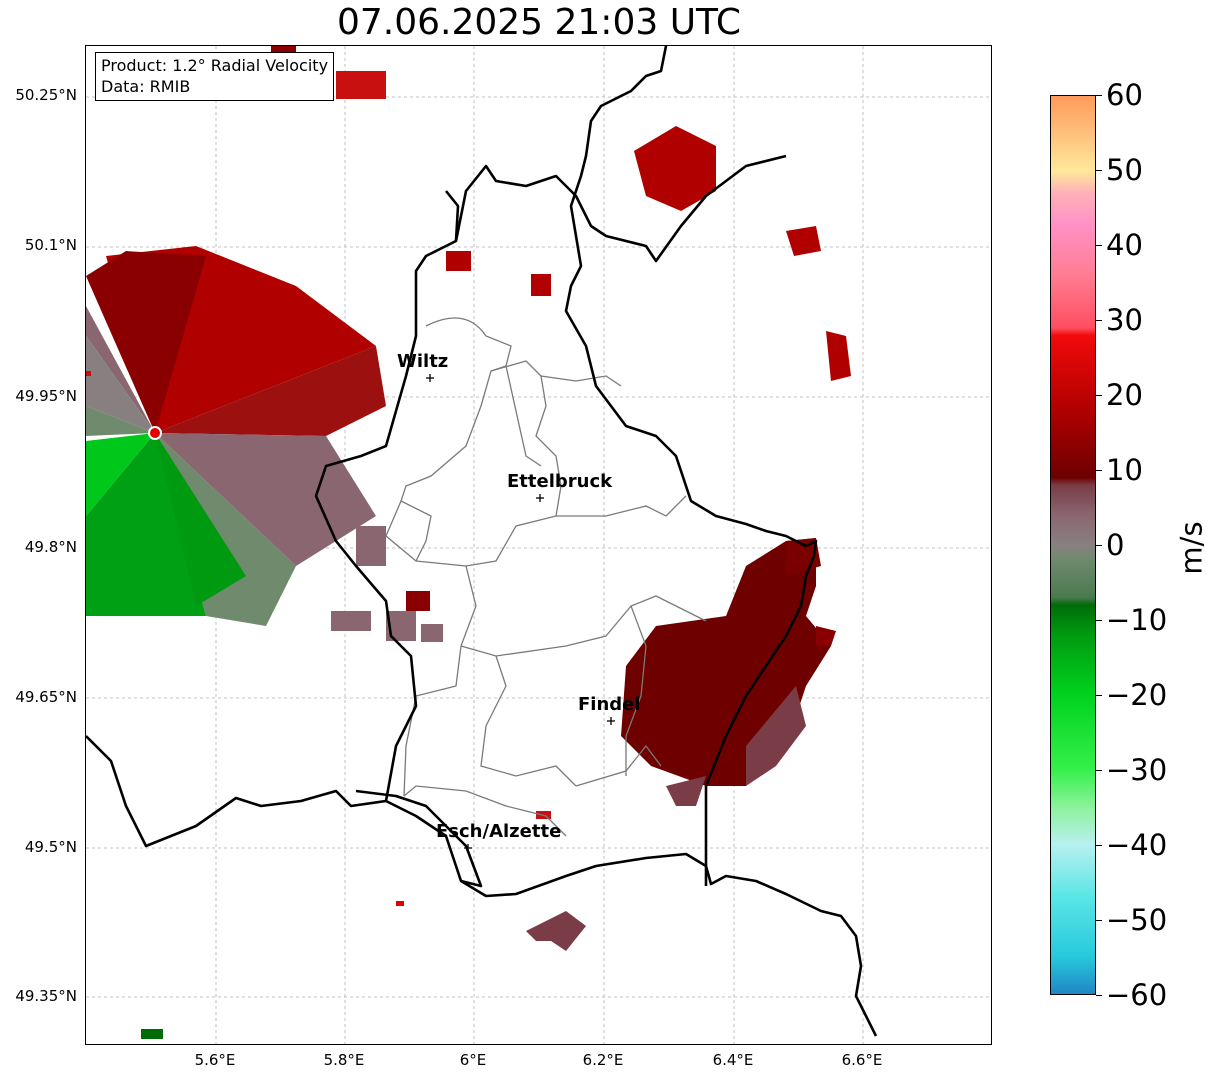  I want to click on colorbar-unit-label: m/s, so click(1190, 548).